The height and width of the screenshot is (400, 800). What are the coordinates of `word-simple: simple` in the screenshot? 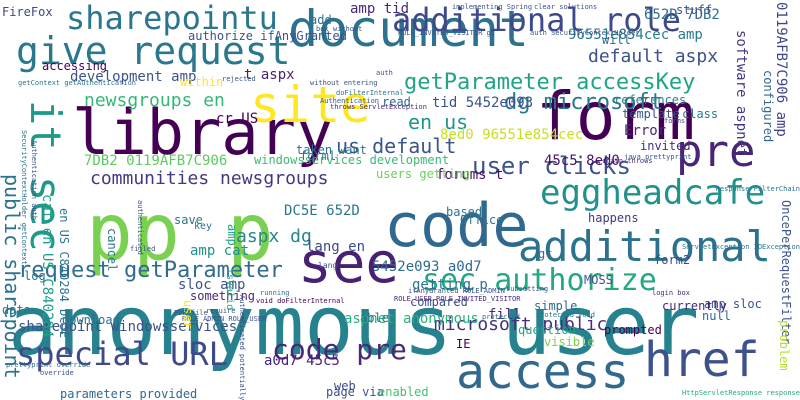 It's located at (556, 306).